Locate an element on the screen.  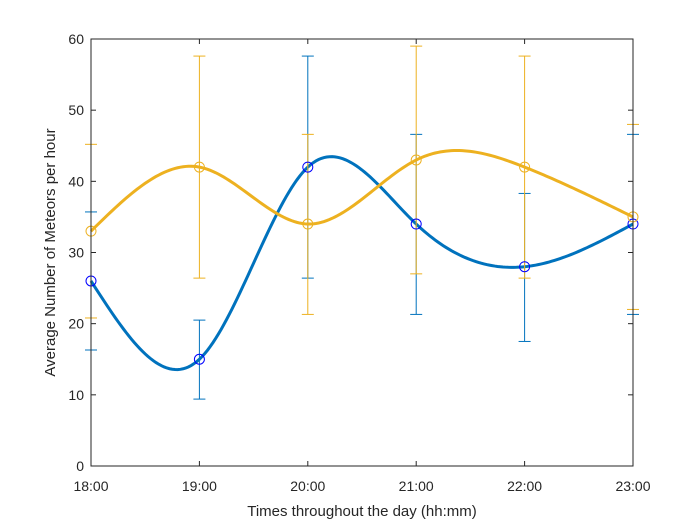
y-tick-label: 40 is located at coordinates (76, 181).